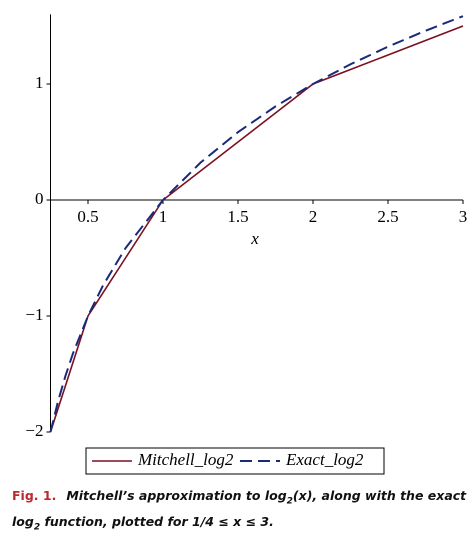 The height and width of the screenshot is (537, 474). What do you see at coordinates (39, 82) in the screenshot?
I see `y-tick-label: 1` at bounding box center [39, 82].